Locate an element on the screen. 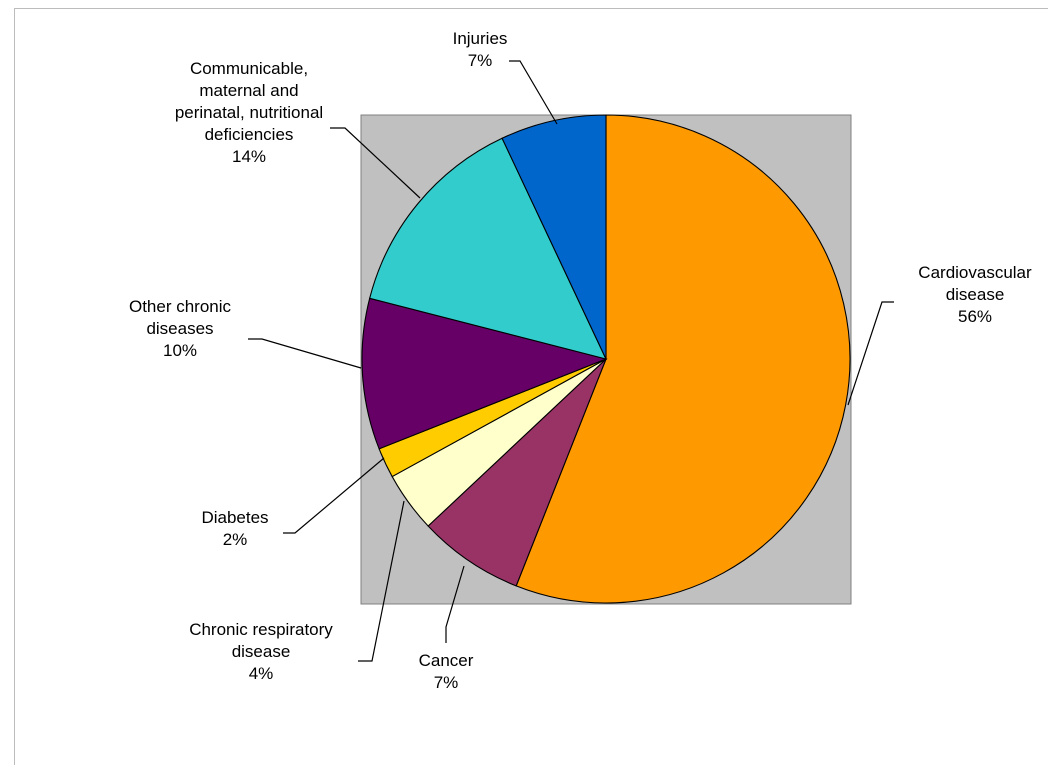 This screenshot has width=1048, height=765. slice-label-4: Other chronic diseases 10% is located at coordinates (180, 328).